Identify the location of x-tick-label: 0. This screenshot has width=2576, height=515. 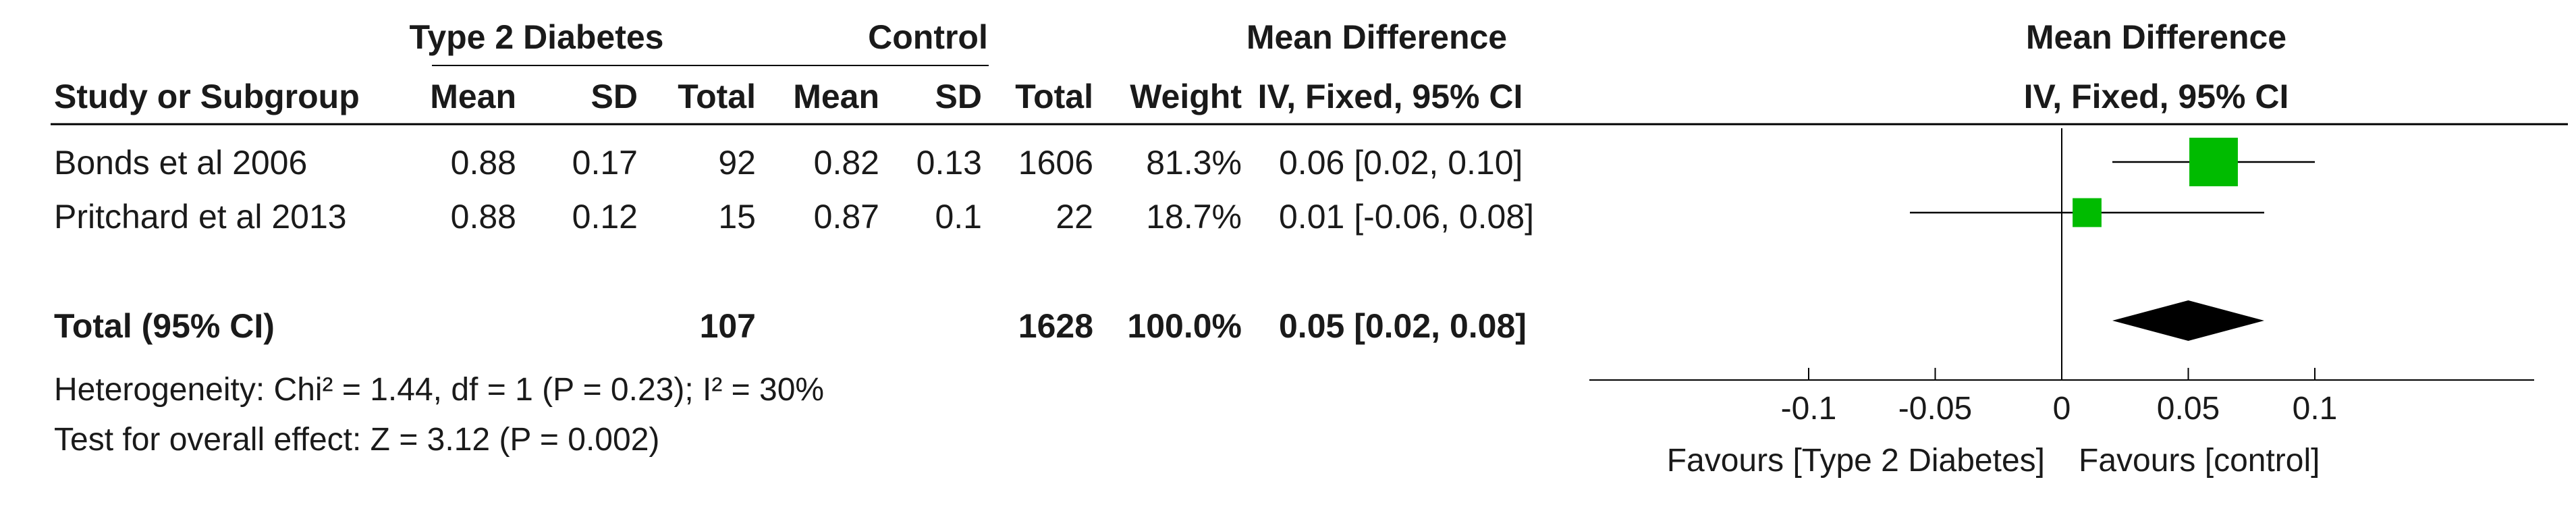
(2062, 409).